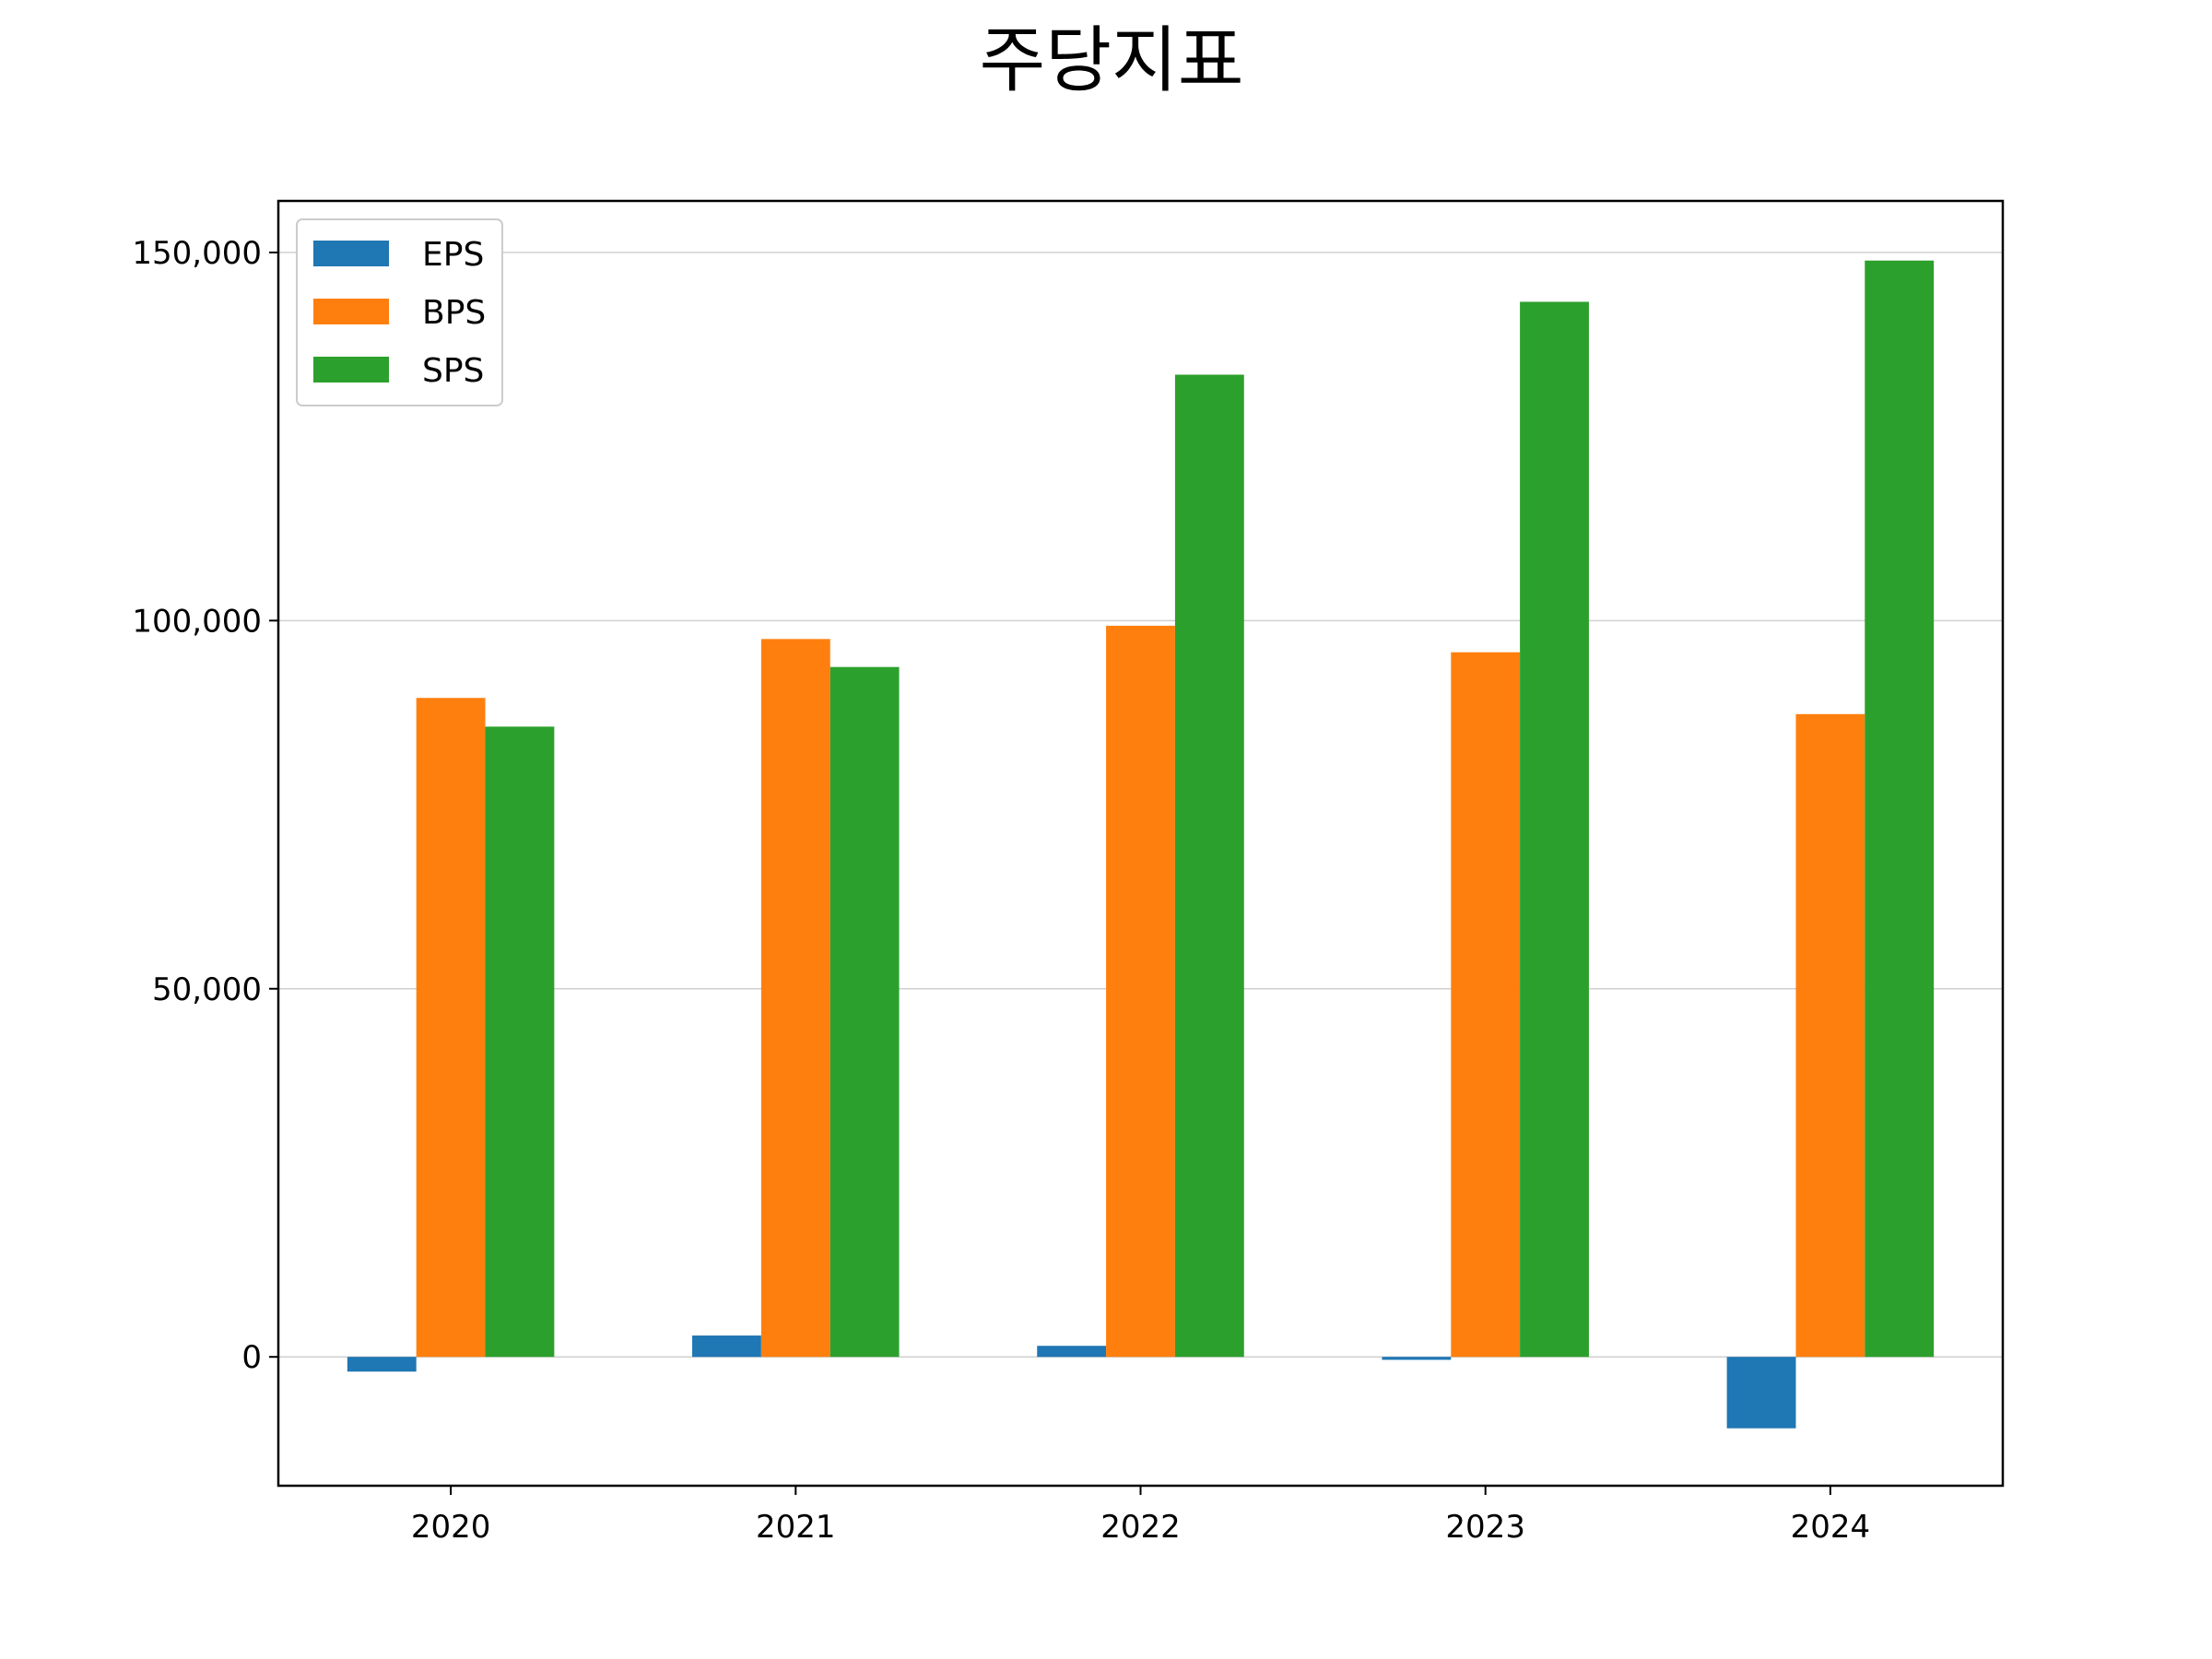 This screenshot has width=2212, height=1659. I want to click on x-tick-label: 2020, so click(451, 1527).